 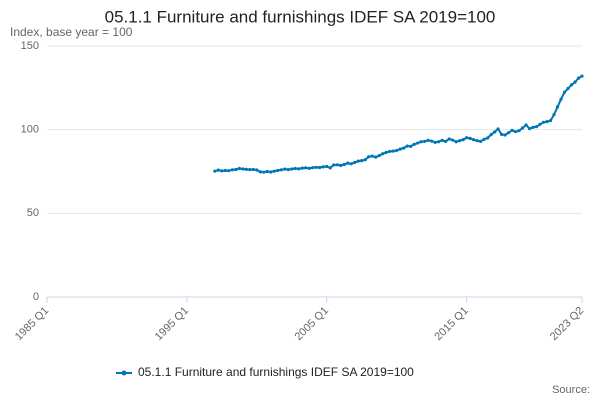 What do you see at coordinates (451, 324) in the screenshot?
I see `x-tick-label: 2015 Q1` at bounding box center [451, 324].